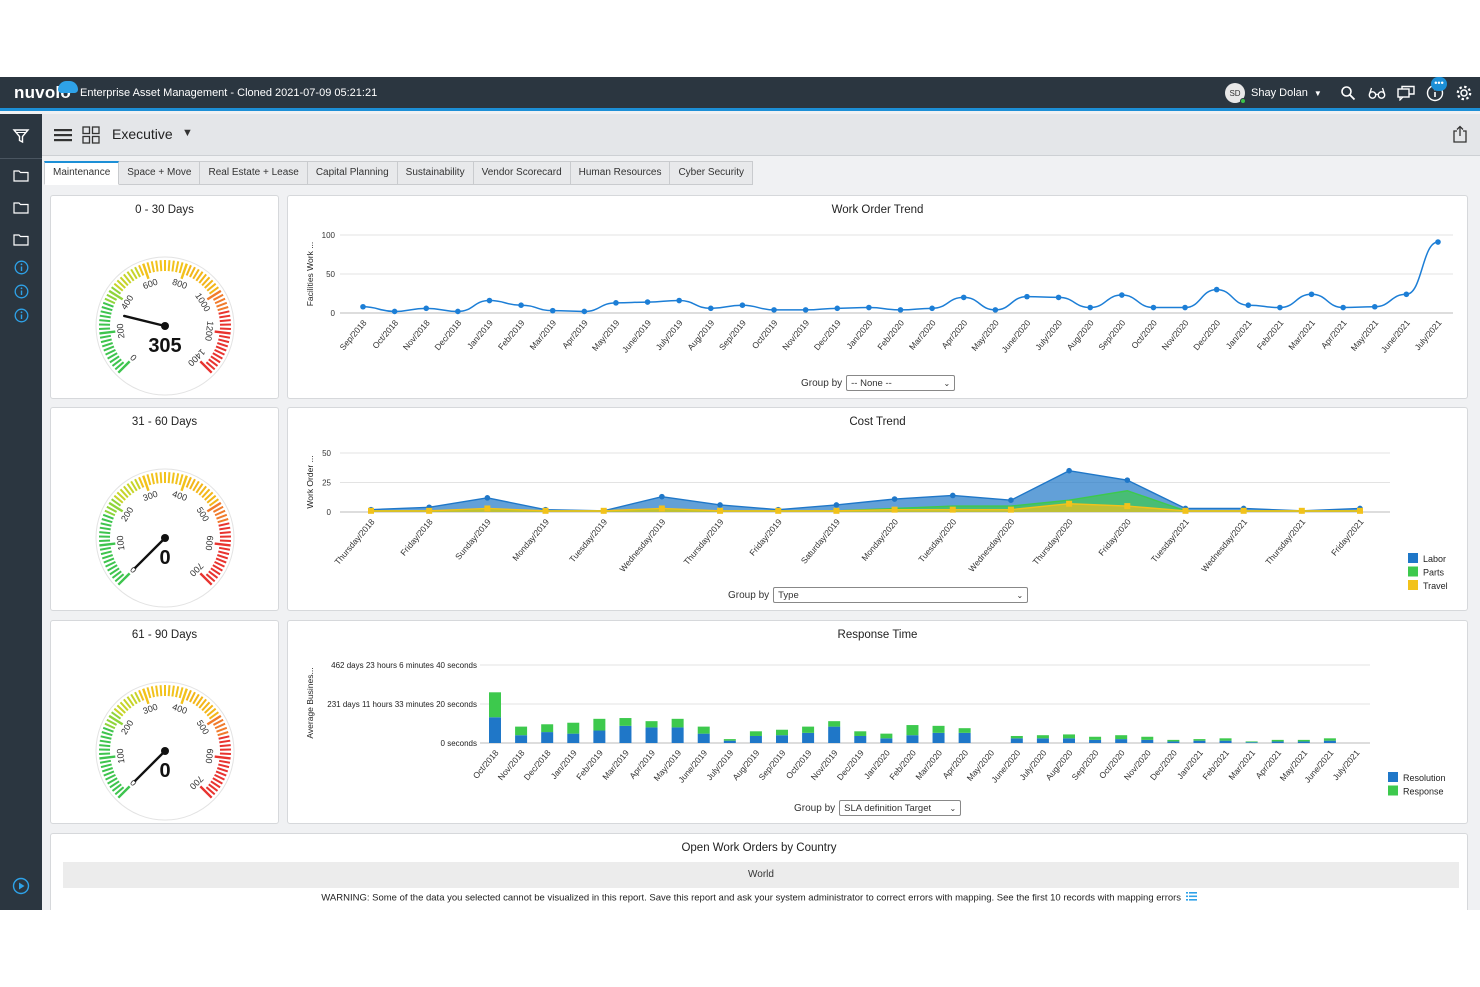 This screenshot has width=1480, height=987. I want to click on nuvolo-logo: nuvolo, so click(46, 92).